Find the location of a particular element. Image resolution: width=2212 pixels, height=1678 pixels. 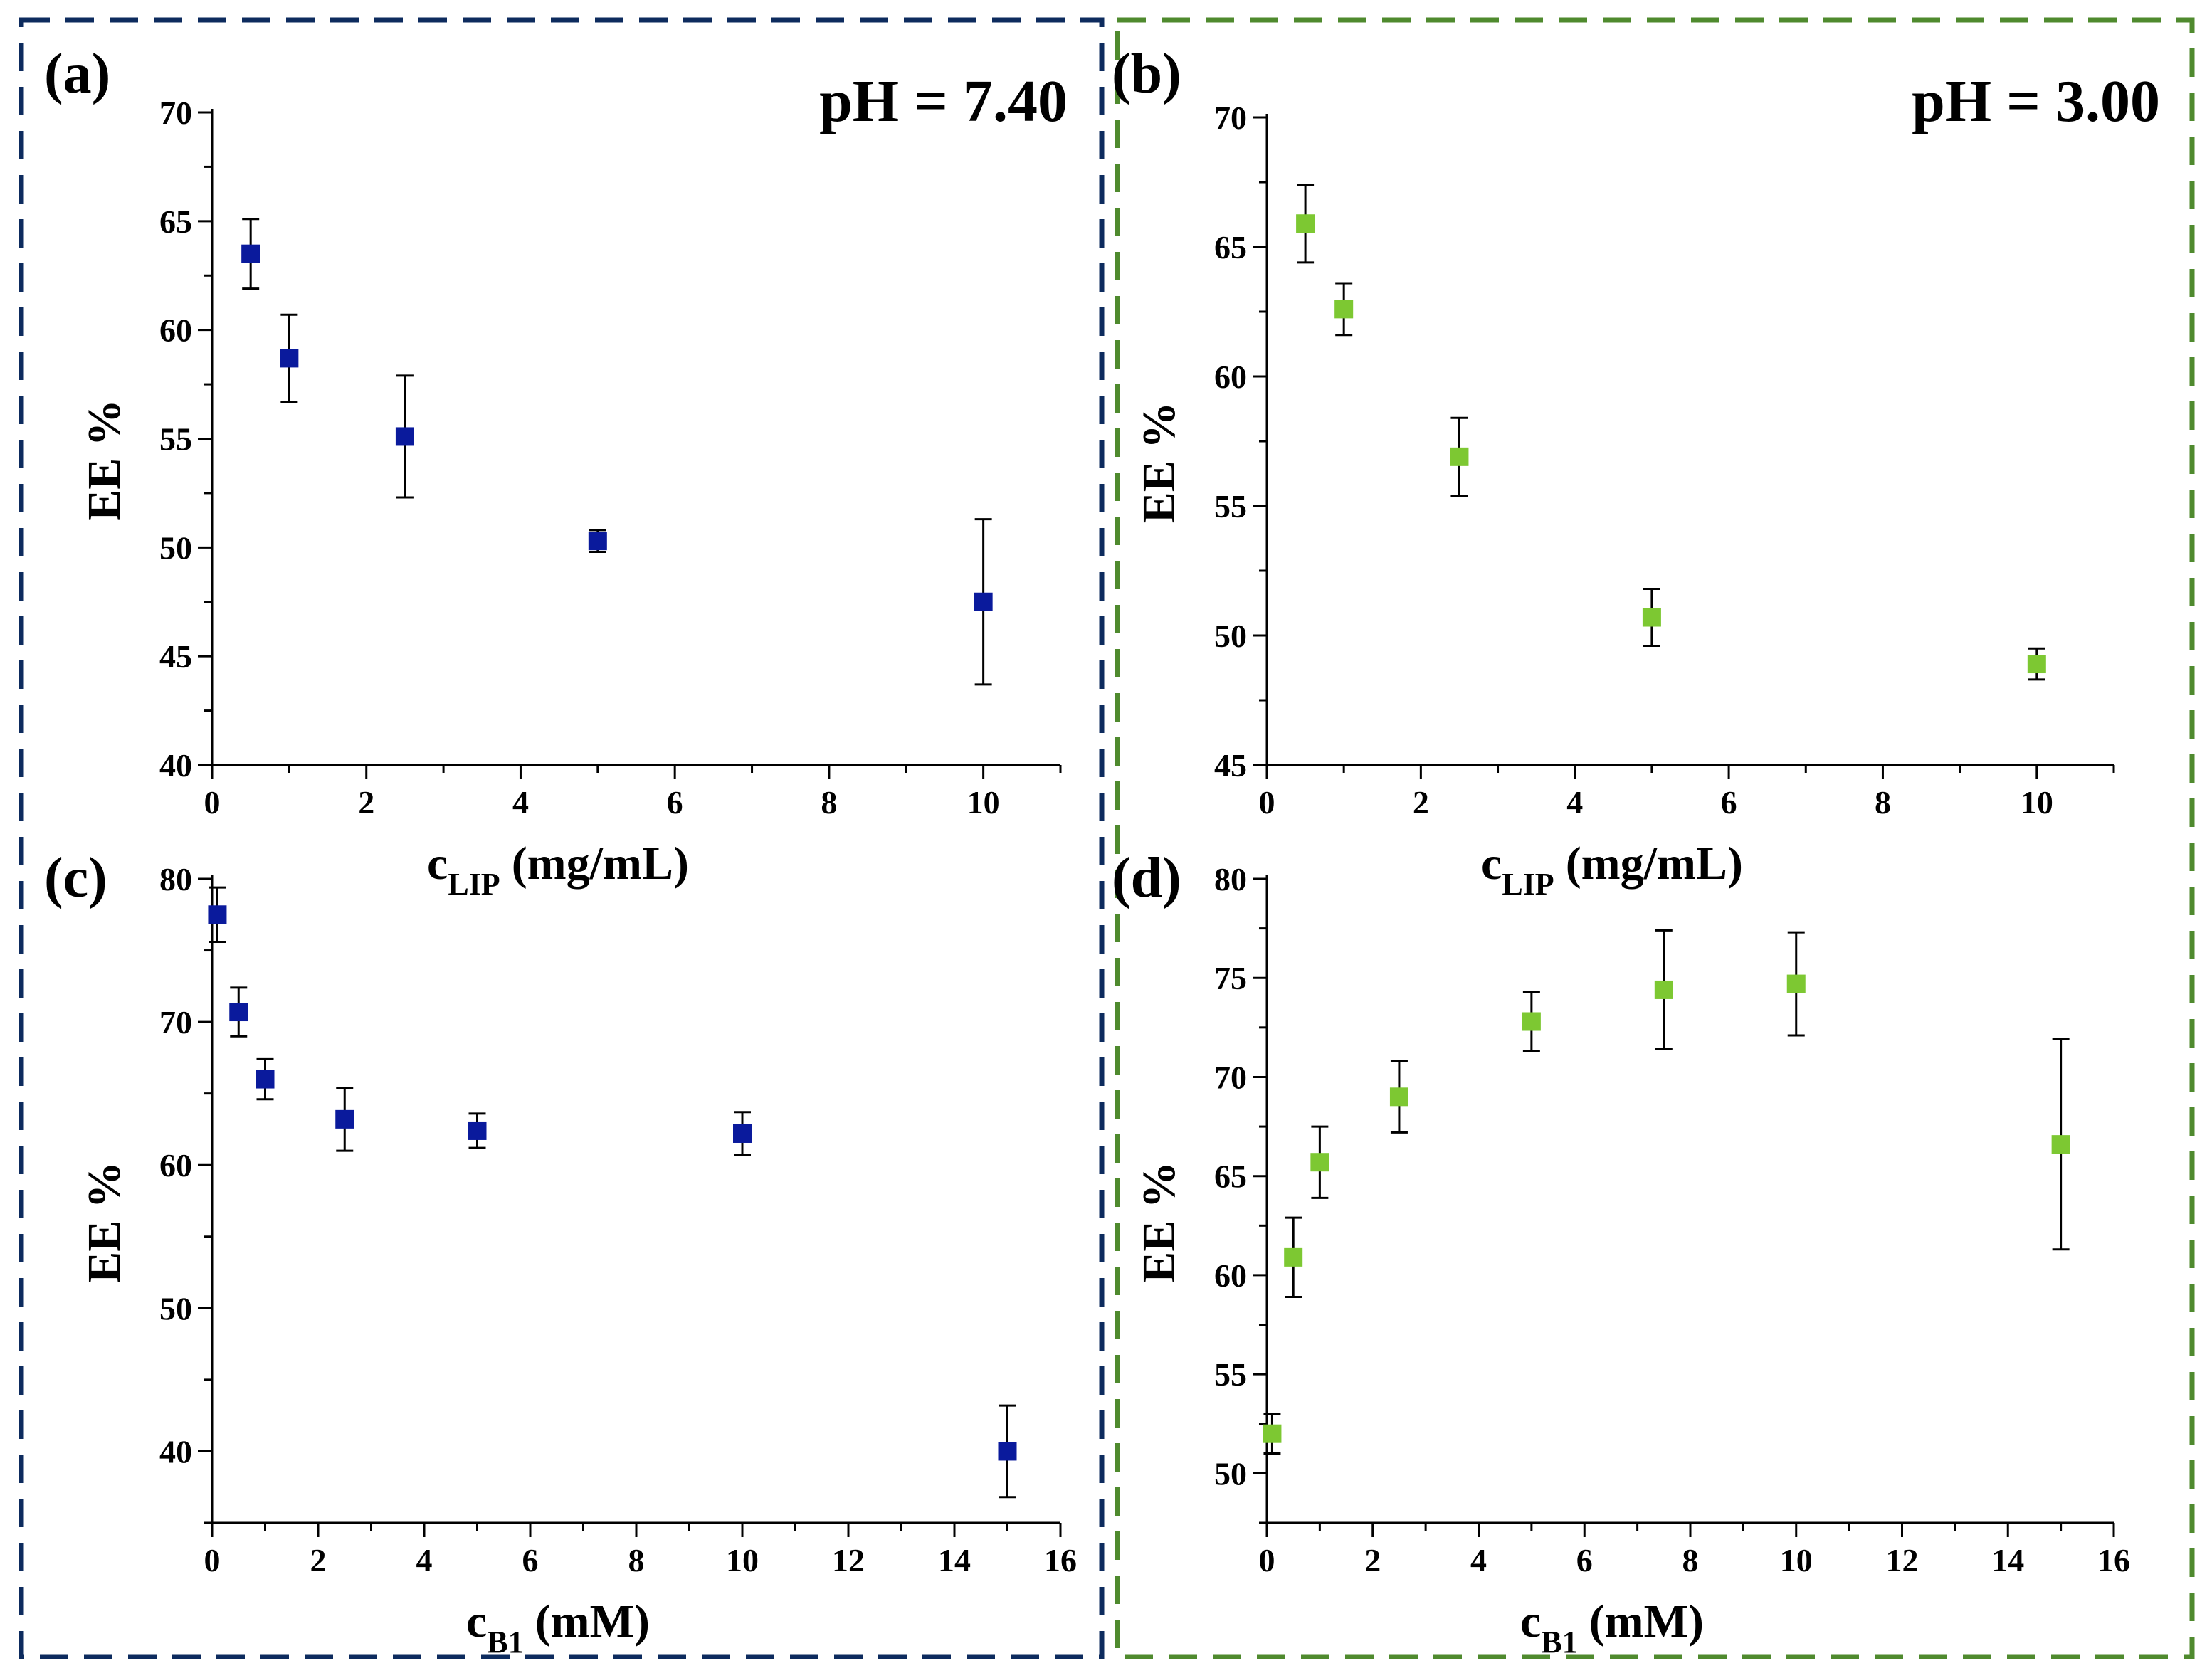

ph74-label: pH = 7.40 is located at coordinates (943, 101).